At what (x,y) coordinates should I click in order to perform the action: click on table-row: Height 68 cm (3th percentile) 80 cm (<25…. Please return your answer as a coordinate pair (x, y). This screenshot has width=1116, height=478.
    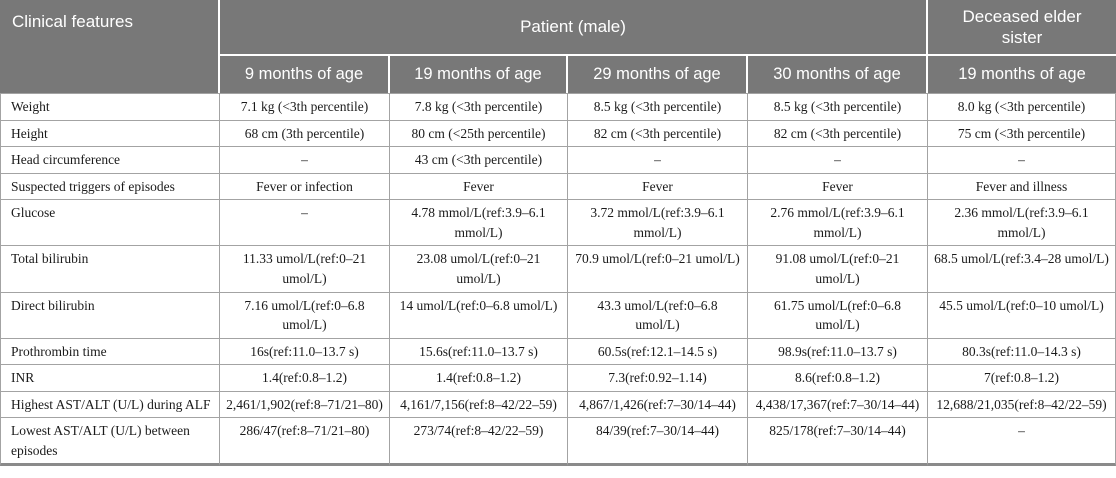
    Looking at the image, I should click on (558, 134).